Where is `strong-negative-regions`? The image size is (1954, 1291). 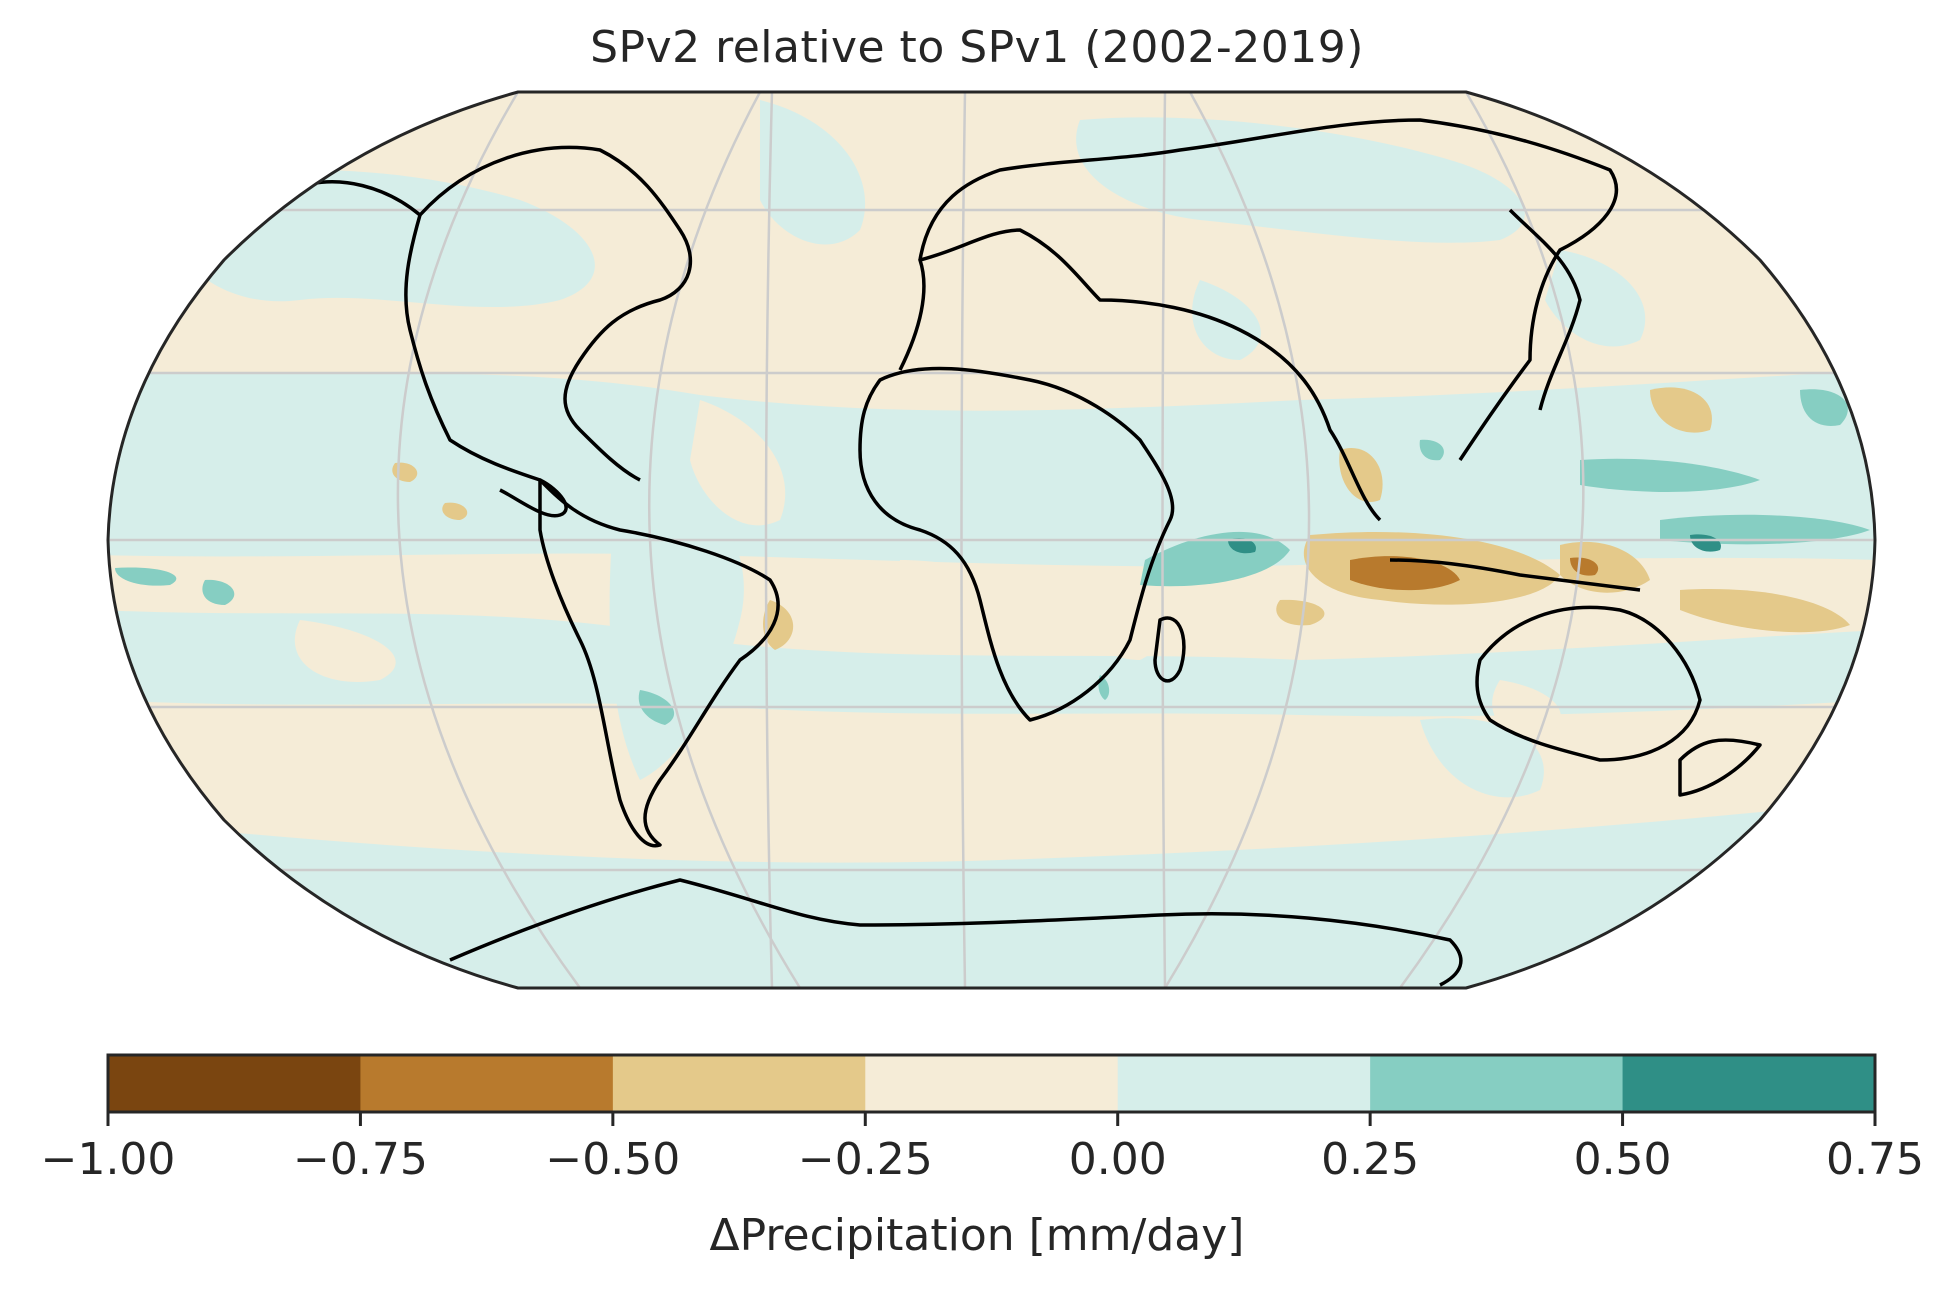 strong-negative-regions is located at coordinates (1474, 573).